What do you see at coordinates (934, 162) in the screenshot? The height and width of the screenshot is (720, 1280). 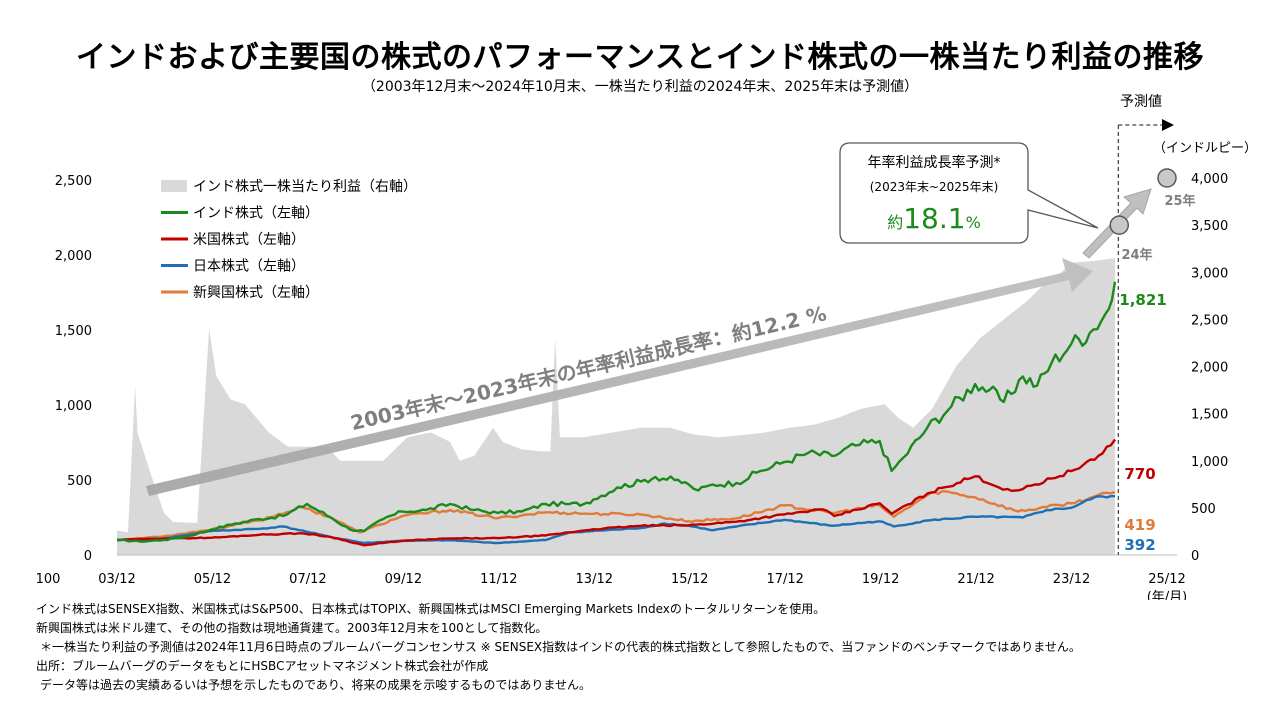 I see `callout-line1: 年率利益成長率予測*` at bounding box center [934, 162].